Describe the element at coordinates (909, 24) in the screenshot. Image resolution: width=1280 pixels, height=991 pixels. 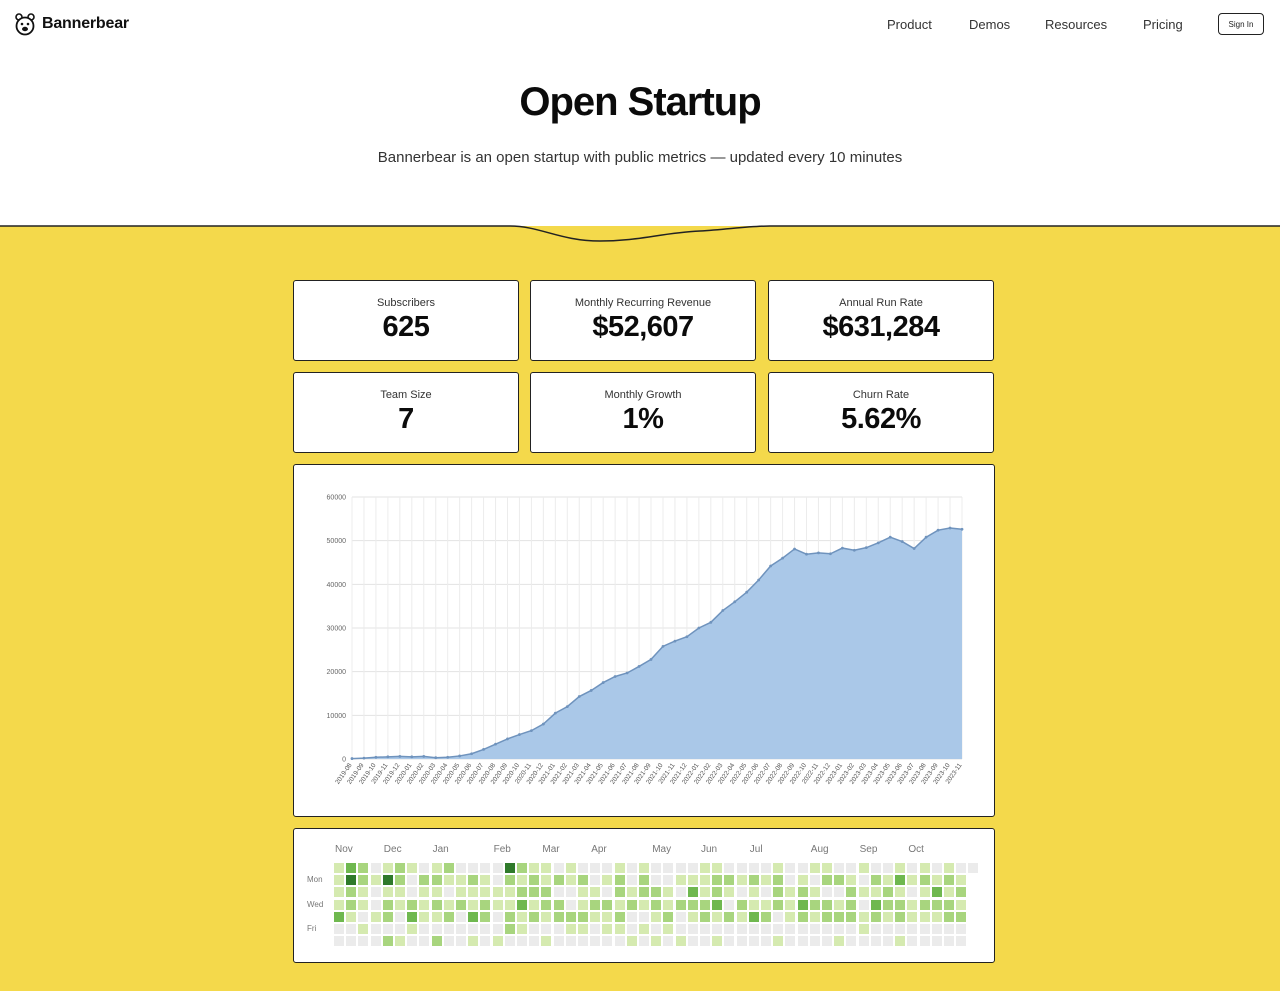
I see `nav-product-link: Product` at that location.